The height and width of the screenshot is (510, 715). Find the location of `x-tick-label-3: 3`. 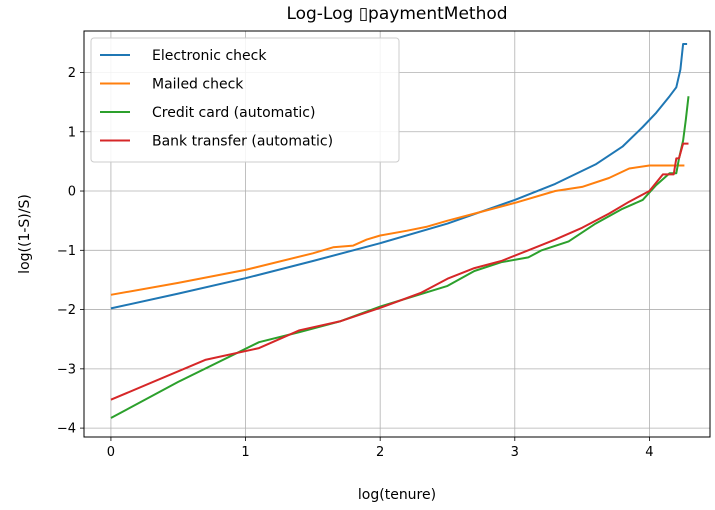

x-tick-label-3: 3 is located at coordinates (515, 452).